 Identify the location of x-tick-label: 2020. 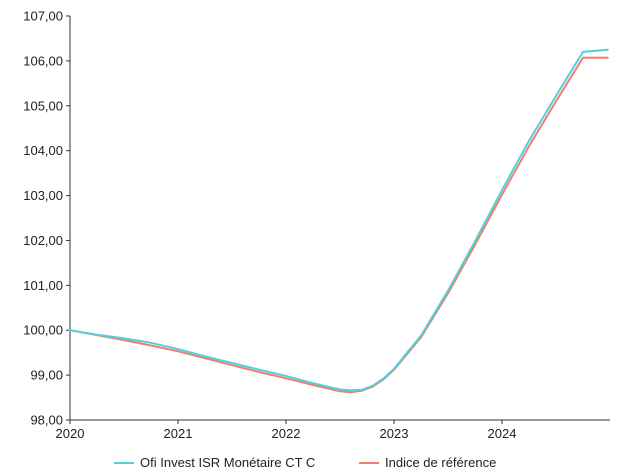
(70, 433).